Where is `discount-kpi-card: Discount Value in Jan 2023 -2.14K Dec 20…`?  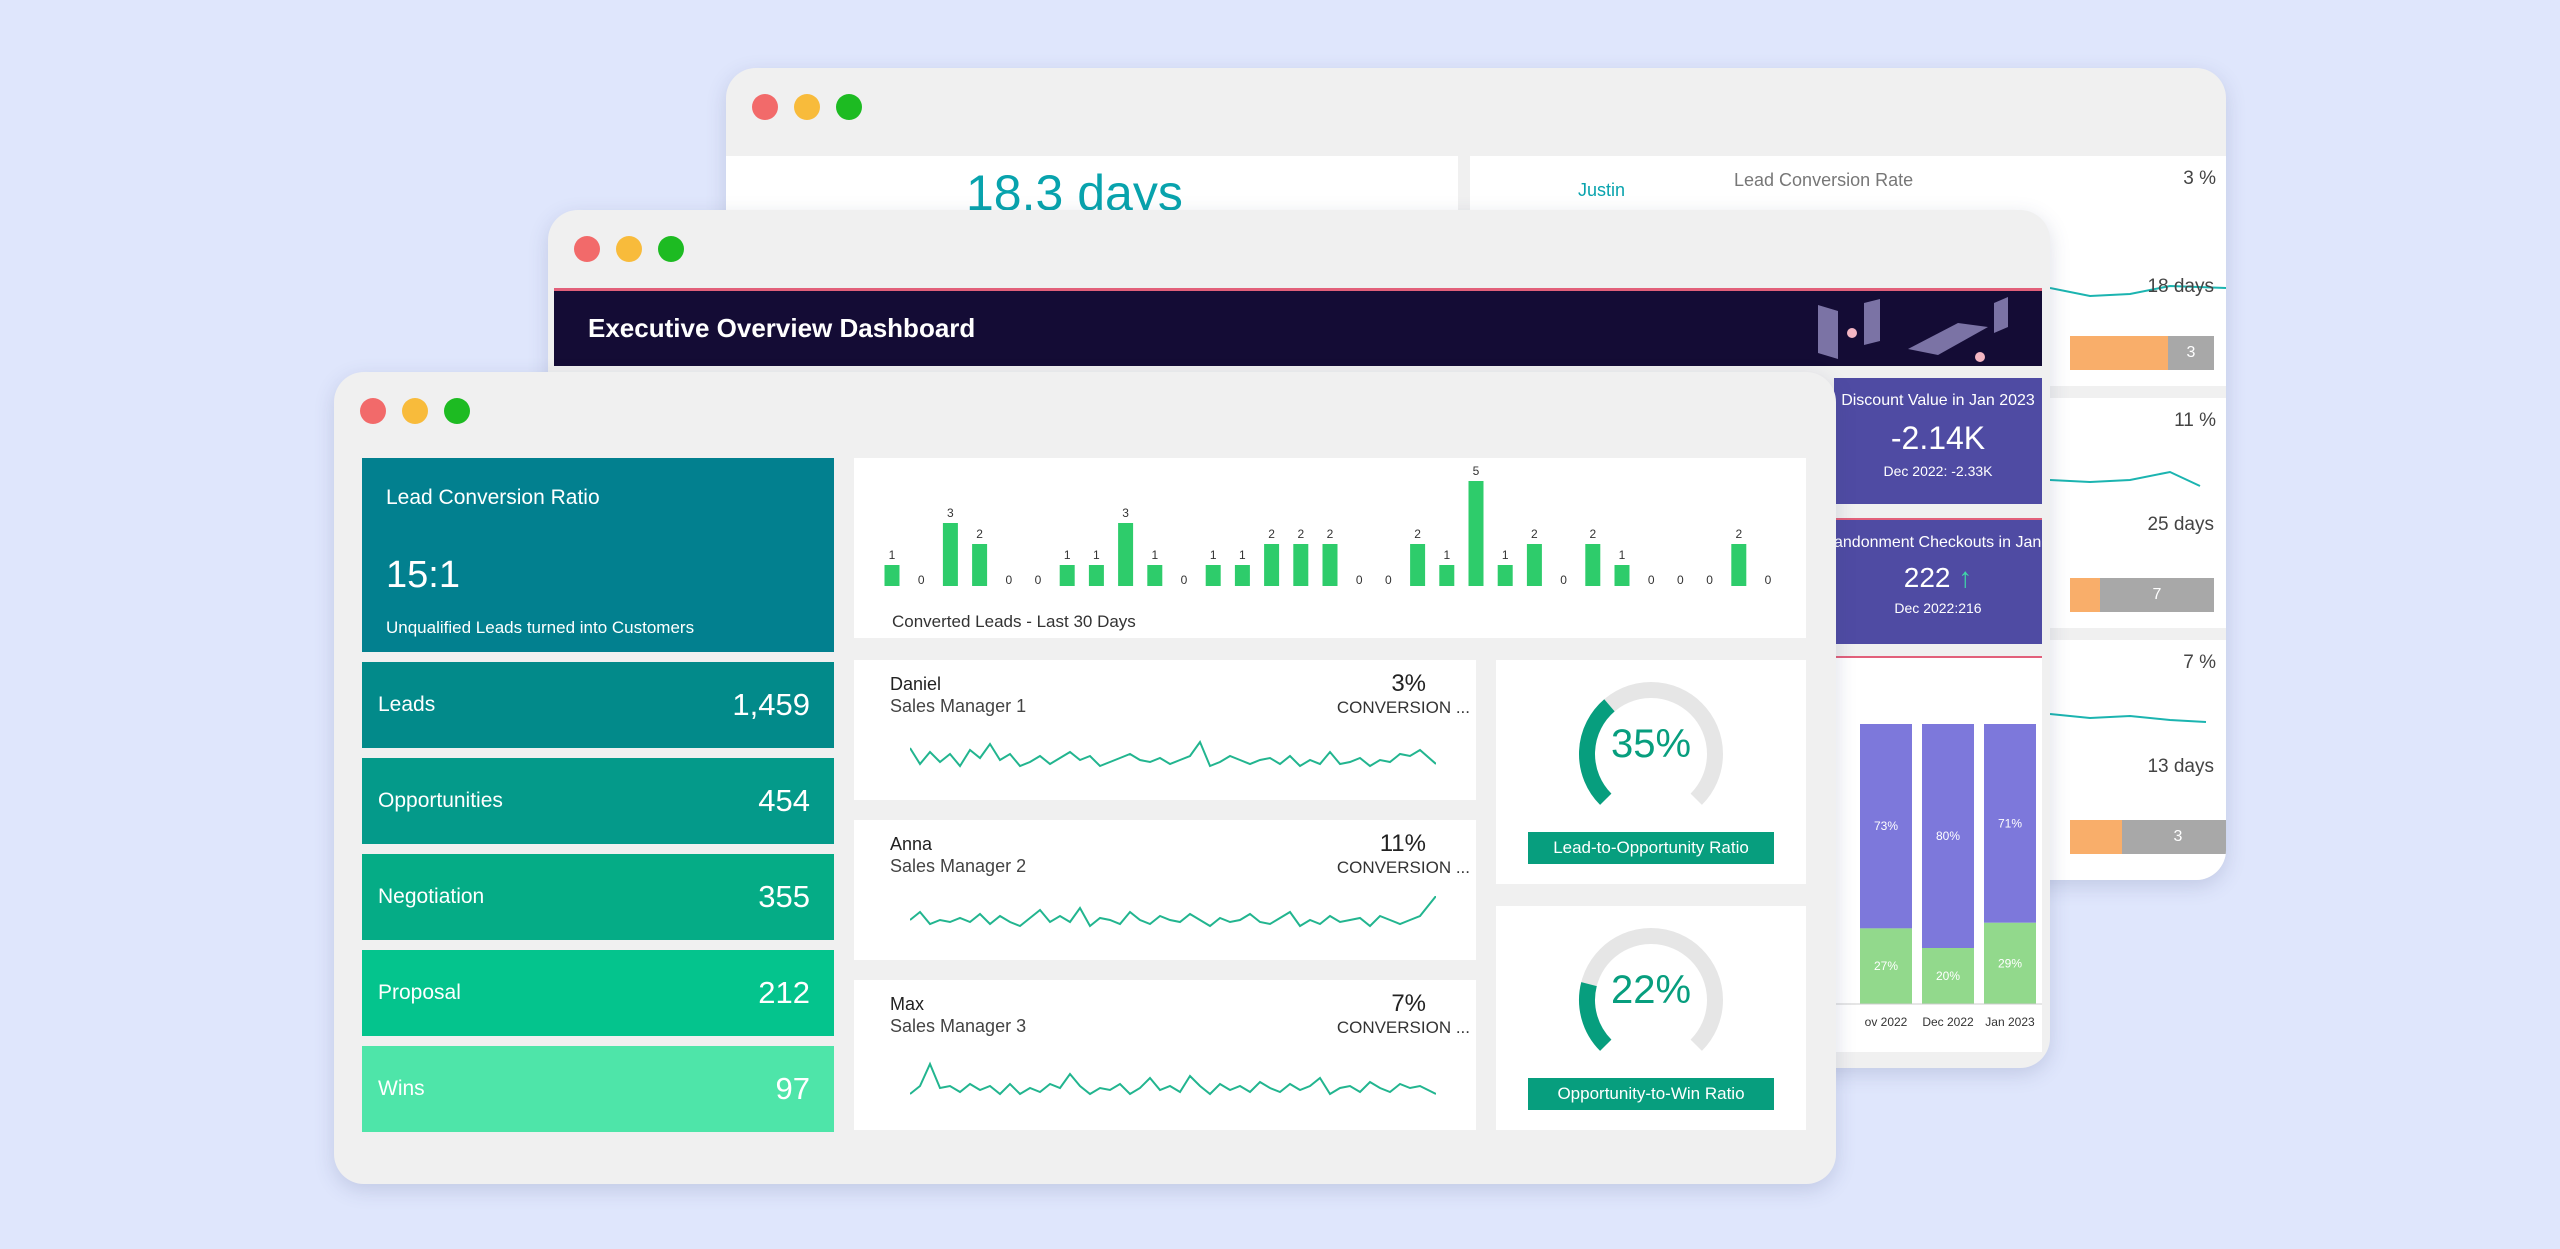 discount-kpi-card: Discount Value in Jan 2023 -2.14K Dec 20… is located at coordinates (1938, 441).